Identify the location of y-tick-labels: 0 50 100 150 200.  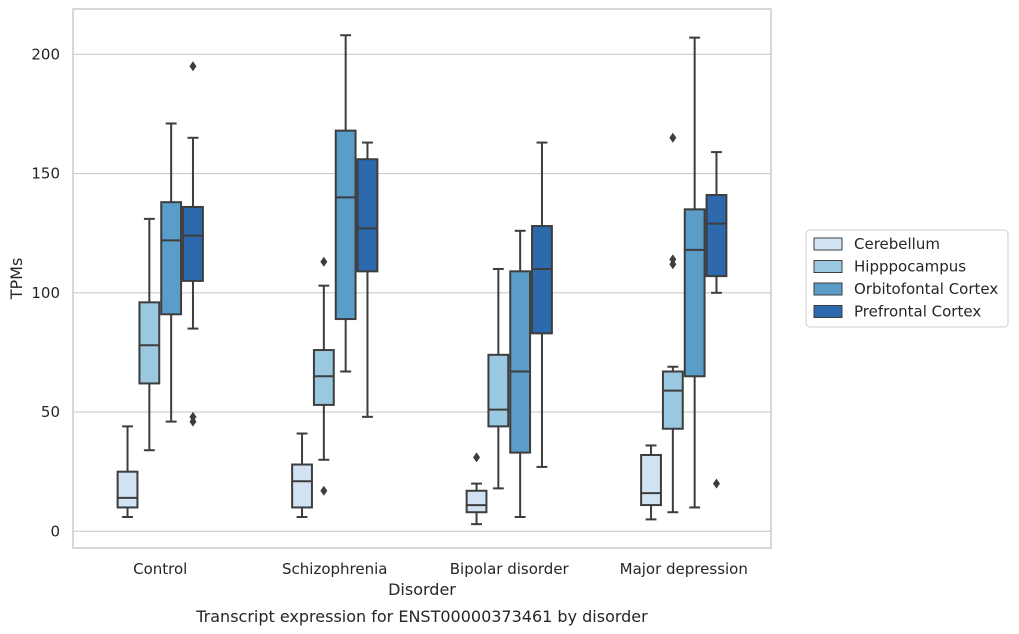
(45, 292).